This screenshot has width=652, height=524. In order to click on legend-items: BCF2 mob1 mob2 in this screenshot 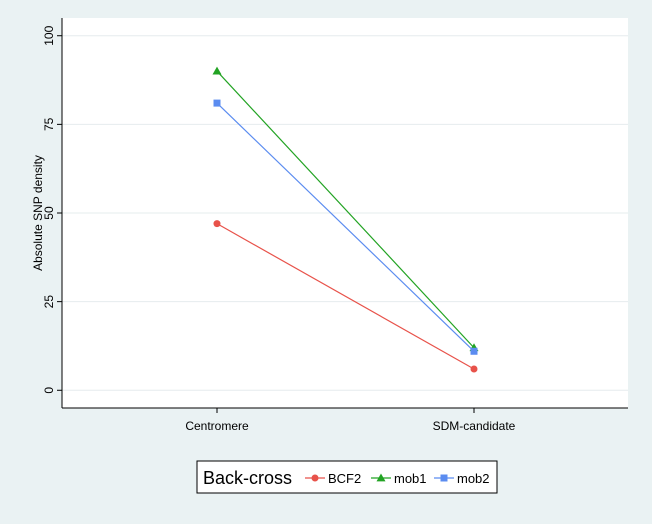, I will do `click(397, 478)`.